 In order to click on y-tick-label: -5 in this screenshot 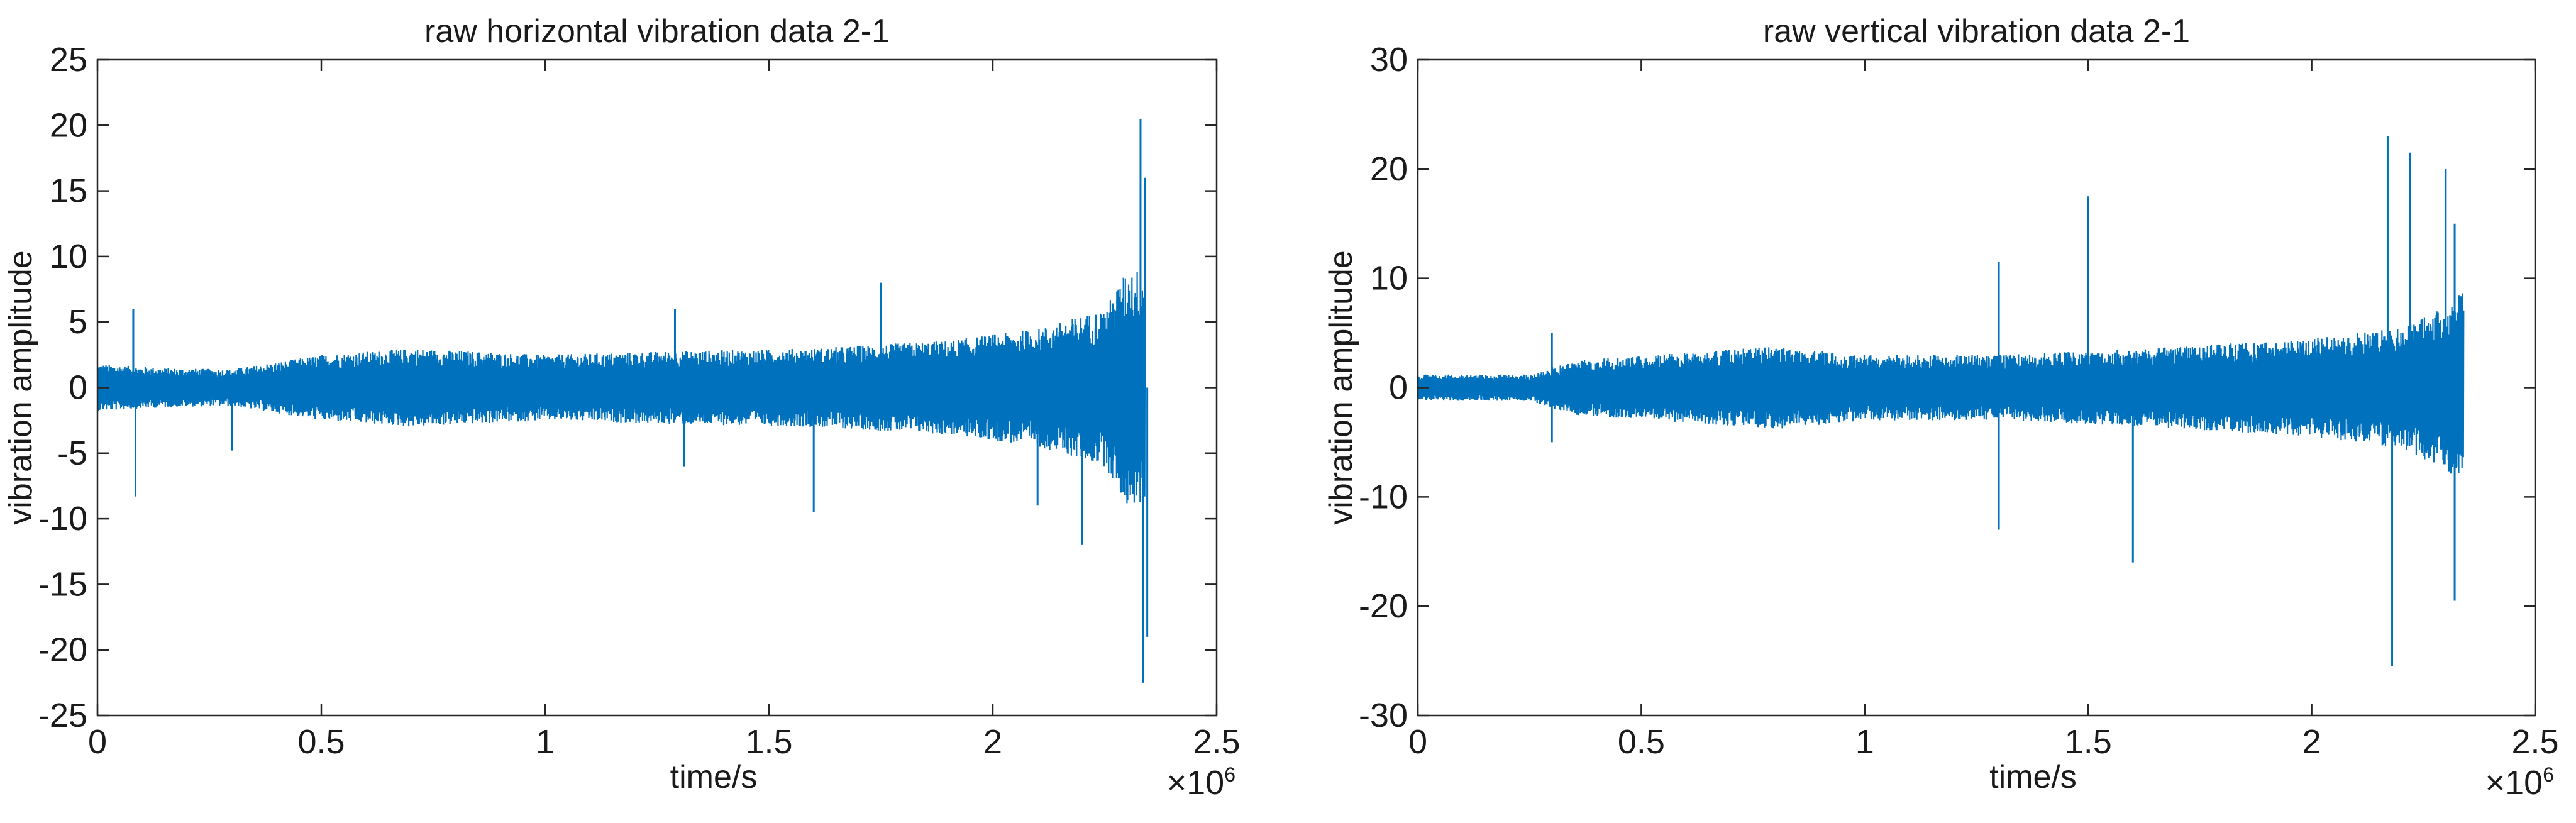, I will do `click(72, 453)`.